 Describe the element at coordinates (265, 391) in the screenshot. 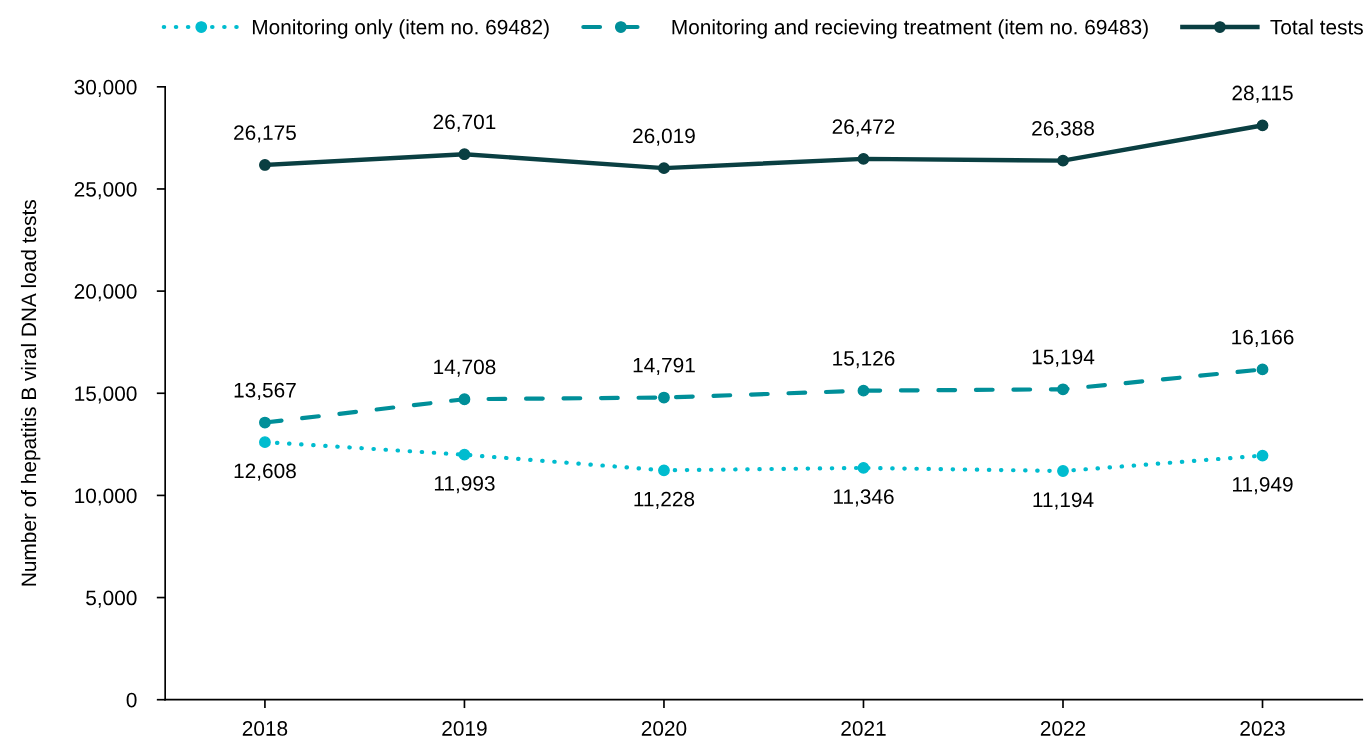

I see `data-label: 13,567` at that location.